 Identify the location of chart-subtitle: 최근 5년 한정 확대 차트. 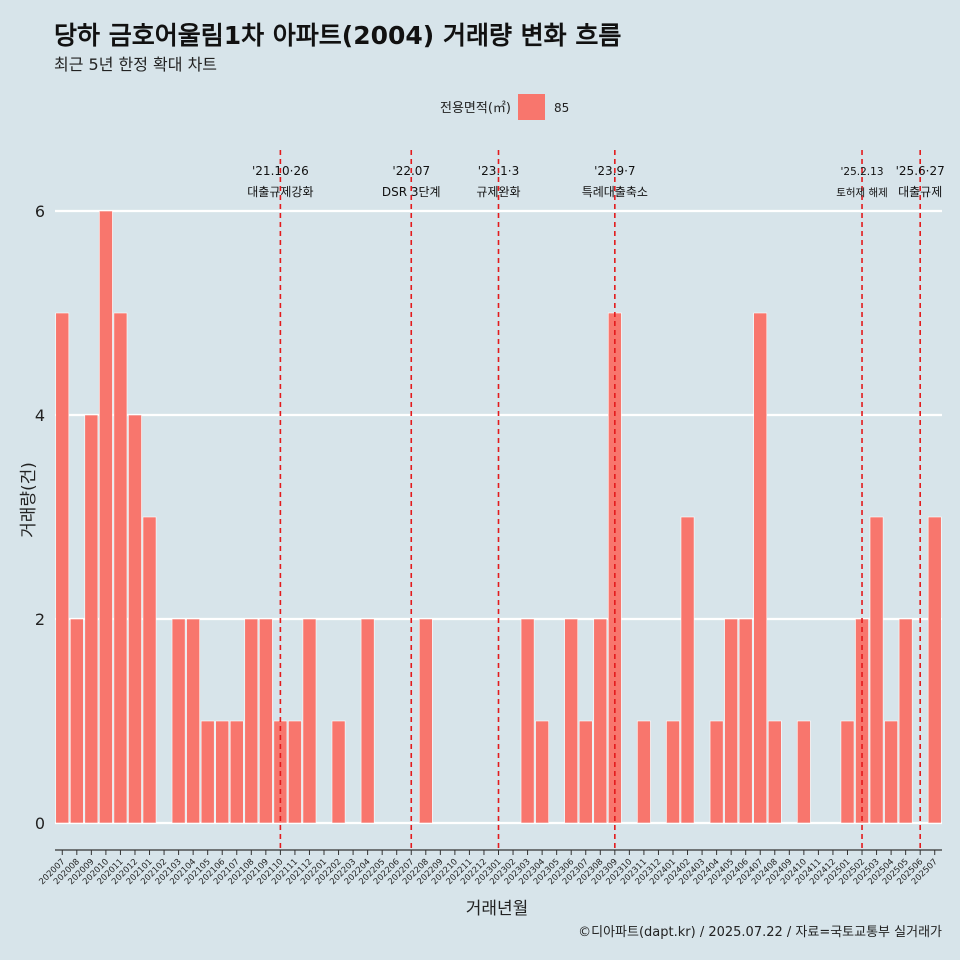
(135, 64).